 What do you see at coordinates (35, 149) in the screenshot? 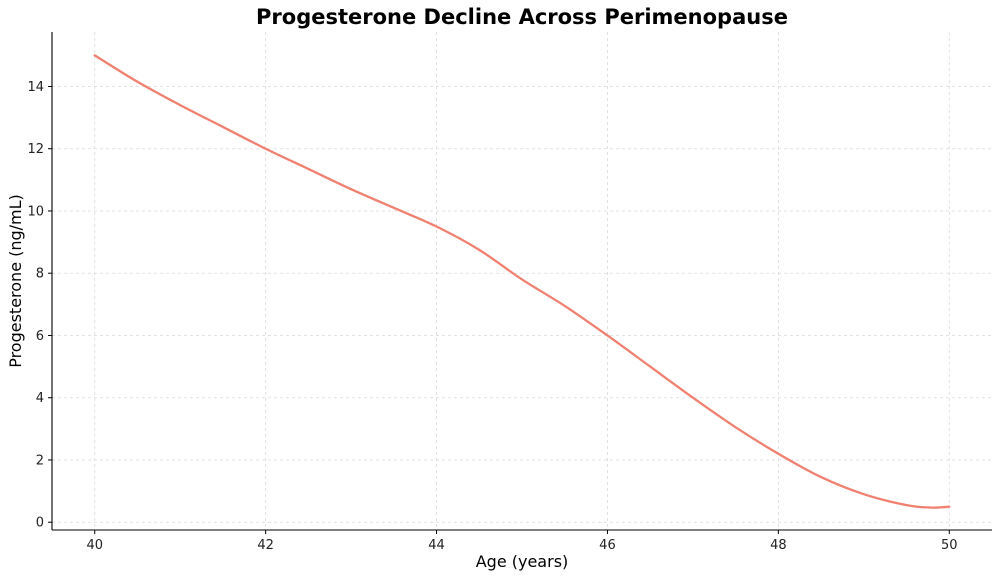
I see `y-tick-label: 12` at bounding box center [35, 149].